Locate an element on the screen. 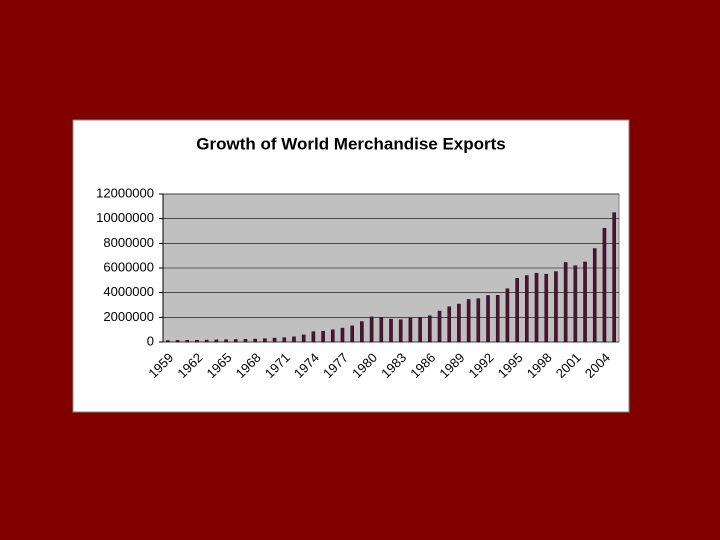 This screenshot has width=720, height=540. y-tick-label: 4000000 is located at coordinates (128, 291).